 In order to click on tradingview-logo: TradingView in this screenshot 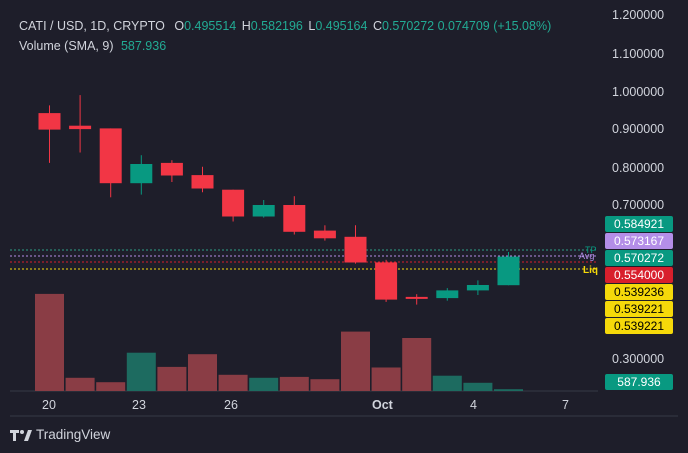, I will do `click(60, 434)`.